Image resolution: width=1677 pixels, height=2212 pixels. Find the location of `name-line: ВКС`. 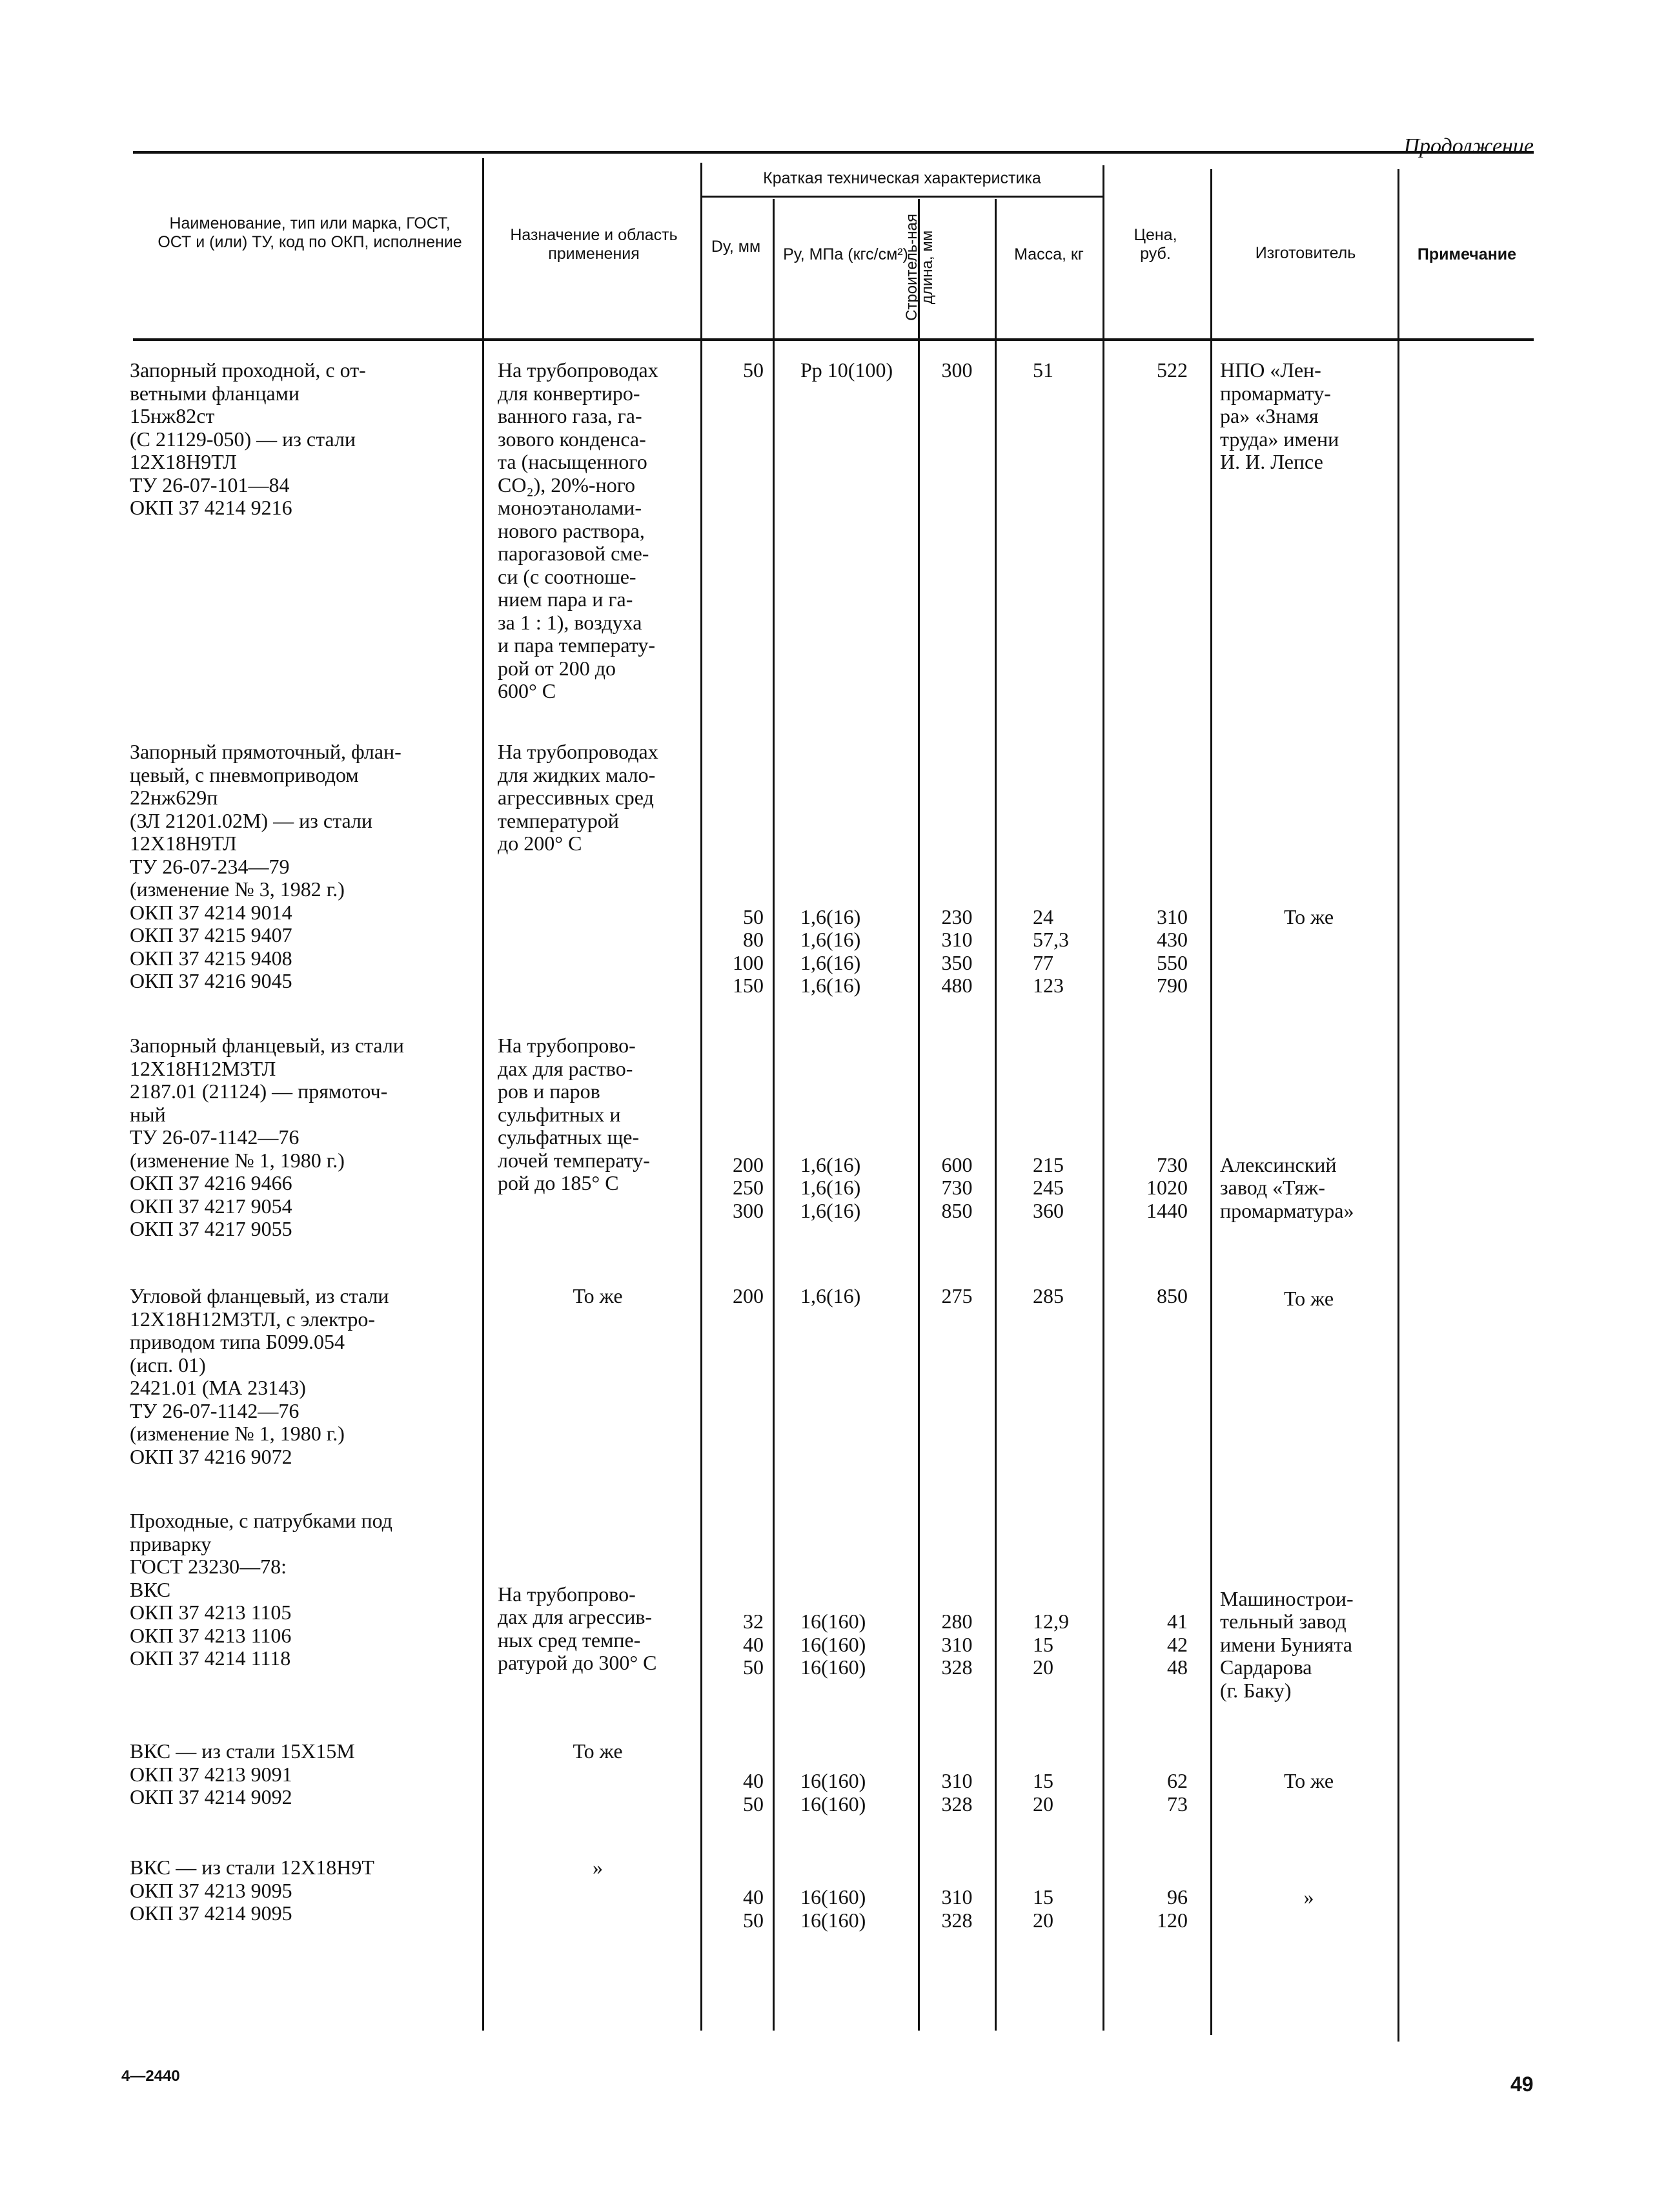

name-line: ВКС is located at coordinates (150, 1589).